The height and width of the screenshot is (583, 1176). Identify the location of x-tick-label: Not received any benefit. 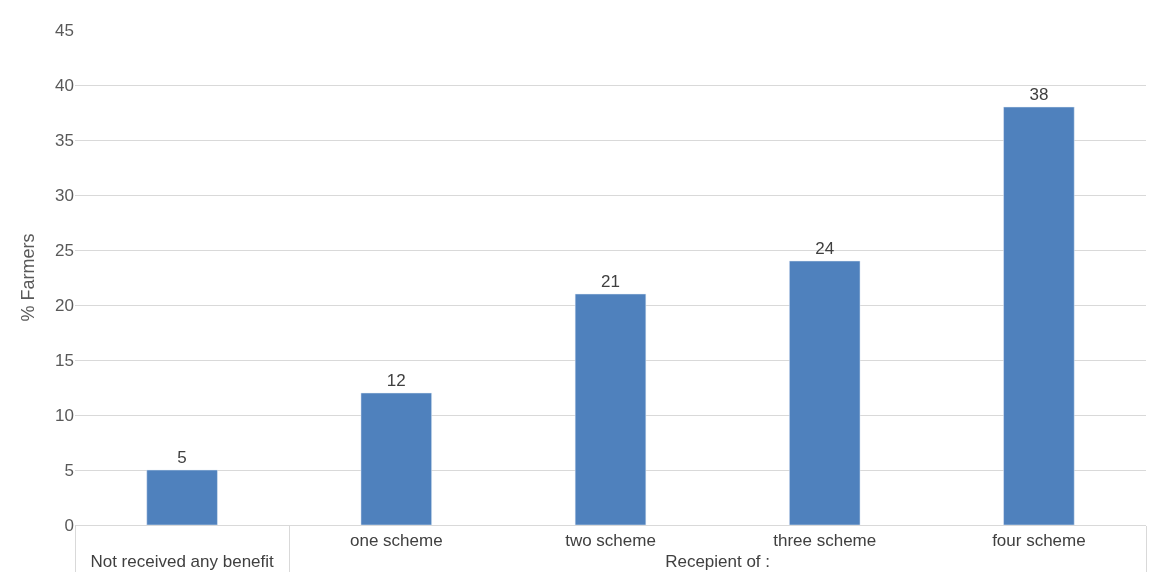
(182, 562).